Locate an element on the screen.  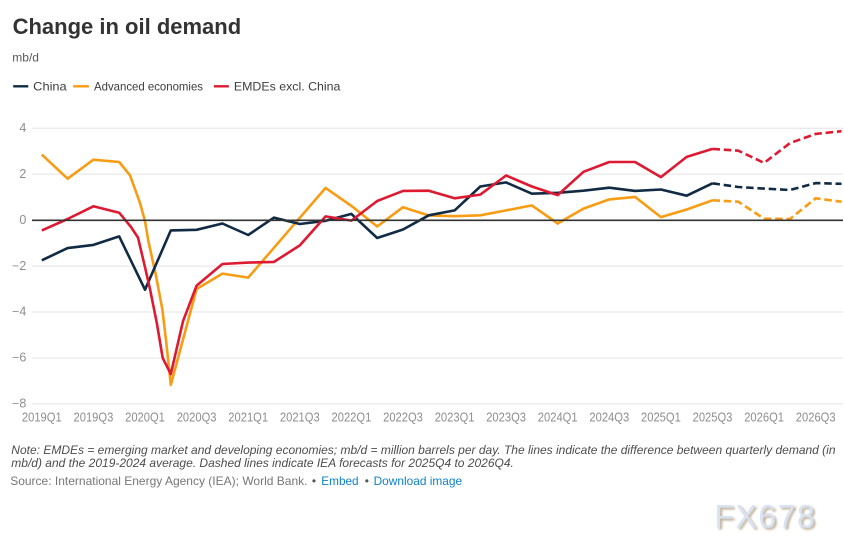
svg-text: Change in oil demand is located at coordinates (127, 26).